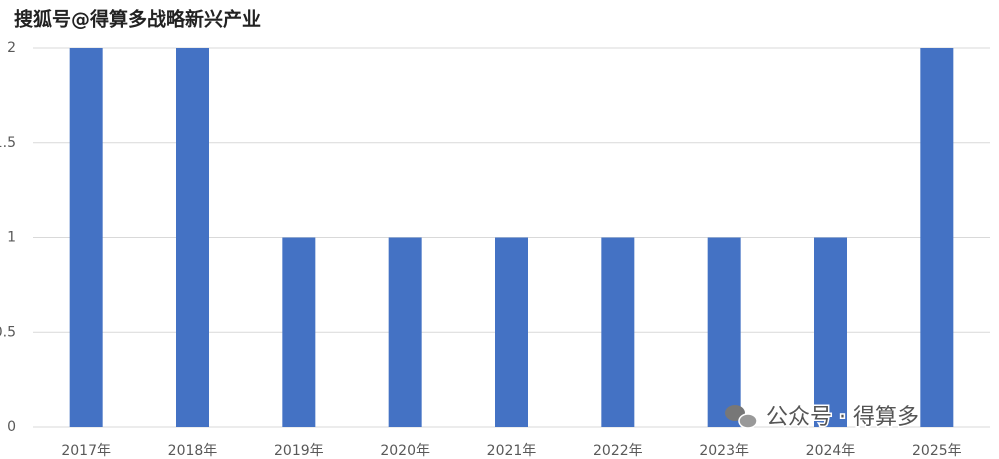 The image size is (999, 459). I want to click on x-tick-label: 2021年, so click(512, 451).